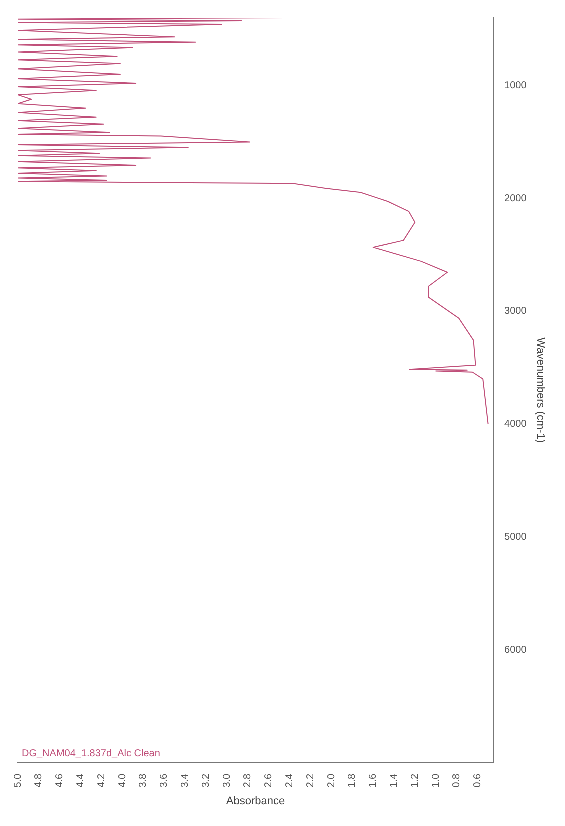 The image size is (565, 826). I want to click on x-tick-label: 1.2, so click(415, 780).